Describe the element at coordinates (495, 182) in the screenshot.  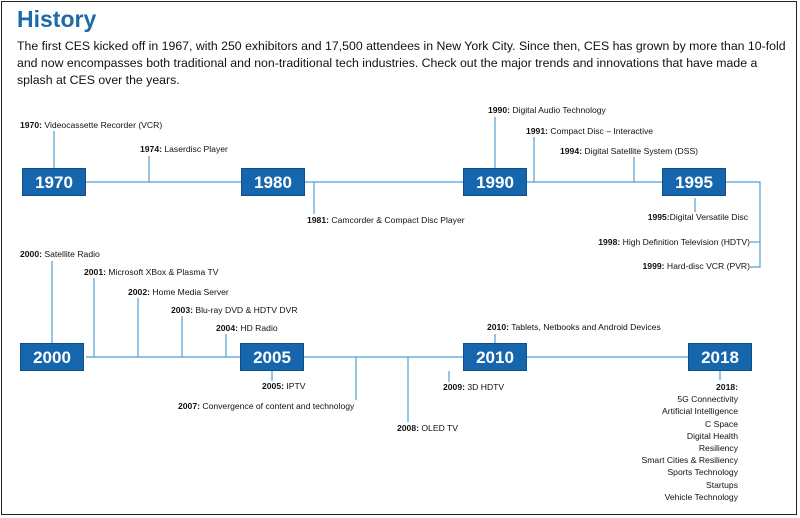
I see `year-box-1990: 1990` at that location.